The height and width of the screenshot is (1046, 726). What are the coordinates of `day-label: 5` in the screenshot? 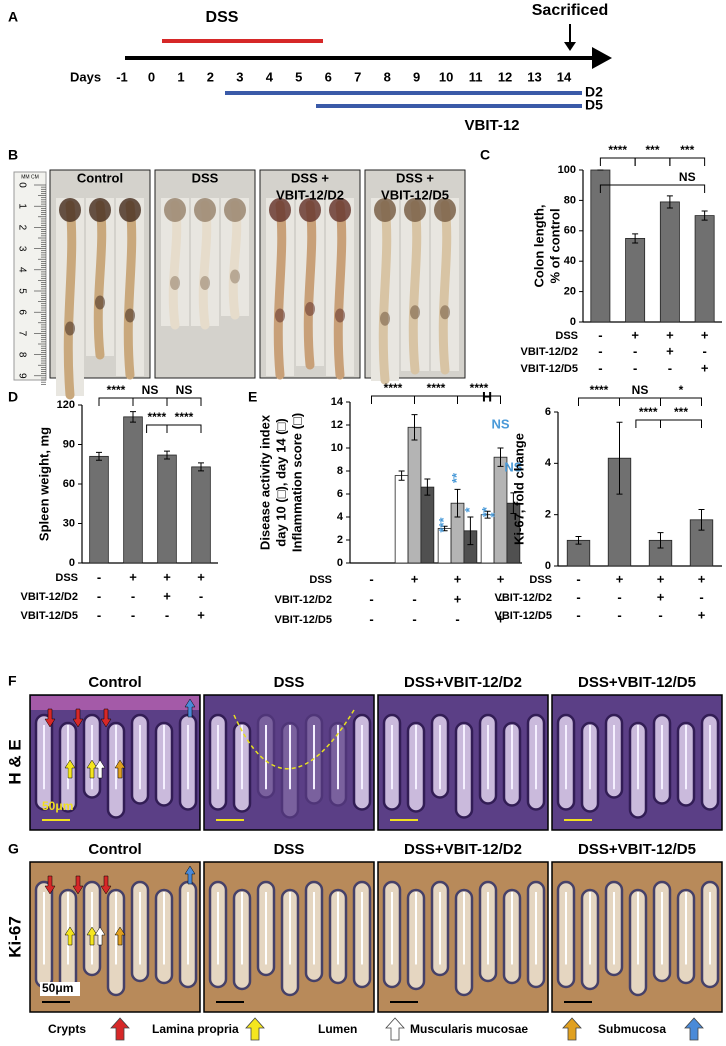 It's located at (298, 76).